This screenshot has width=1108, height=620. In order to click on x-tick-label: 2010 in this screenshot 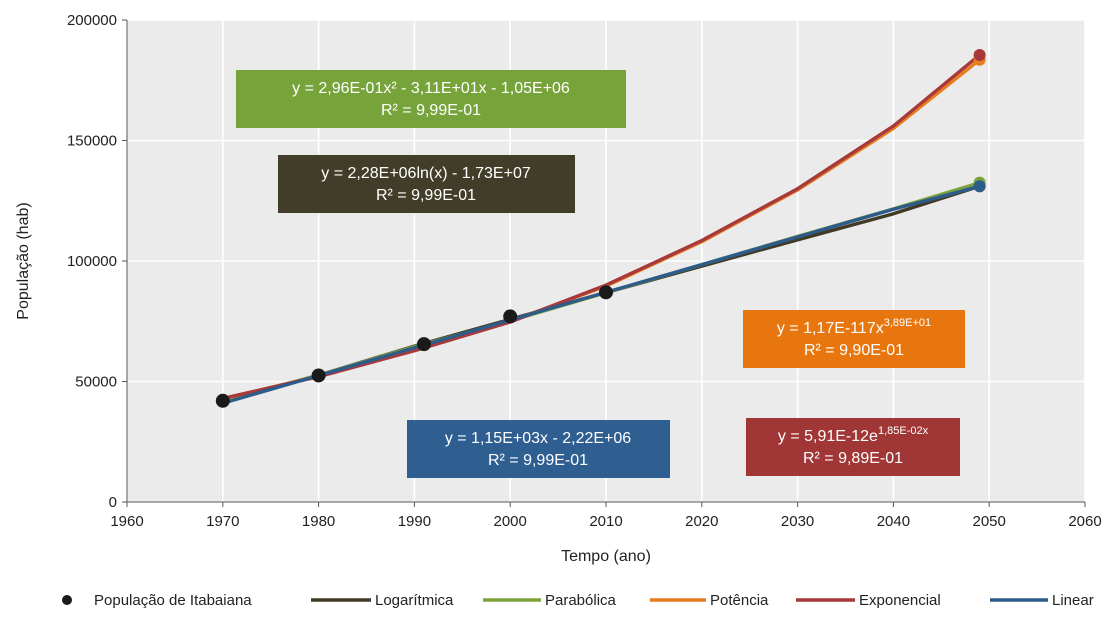, I will do `click(605, 521)`.